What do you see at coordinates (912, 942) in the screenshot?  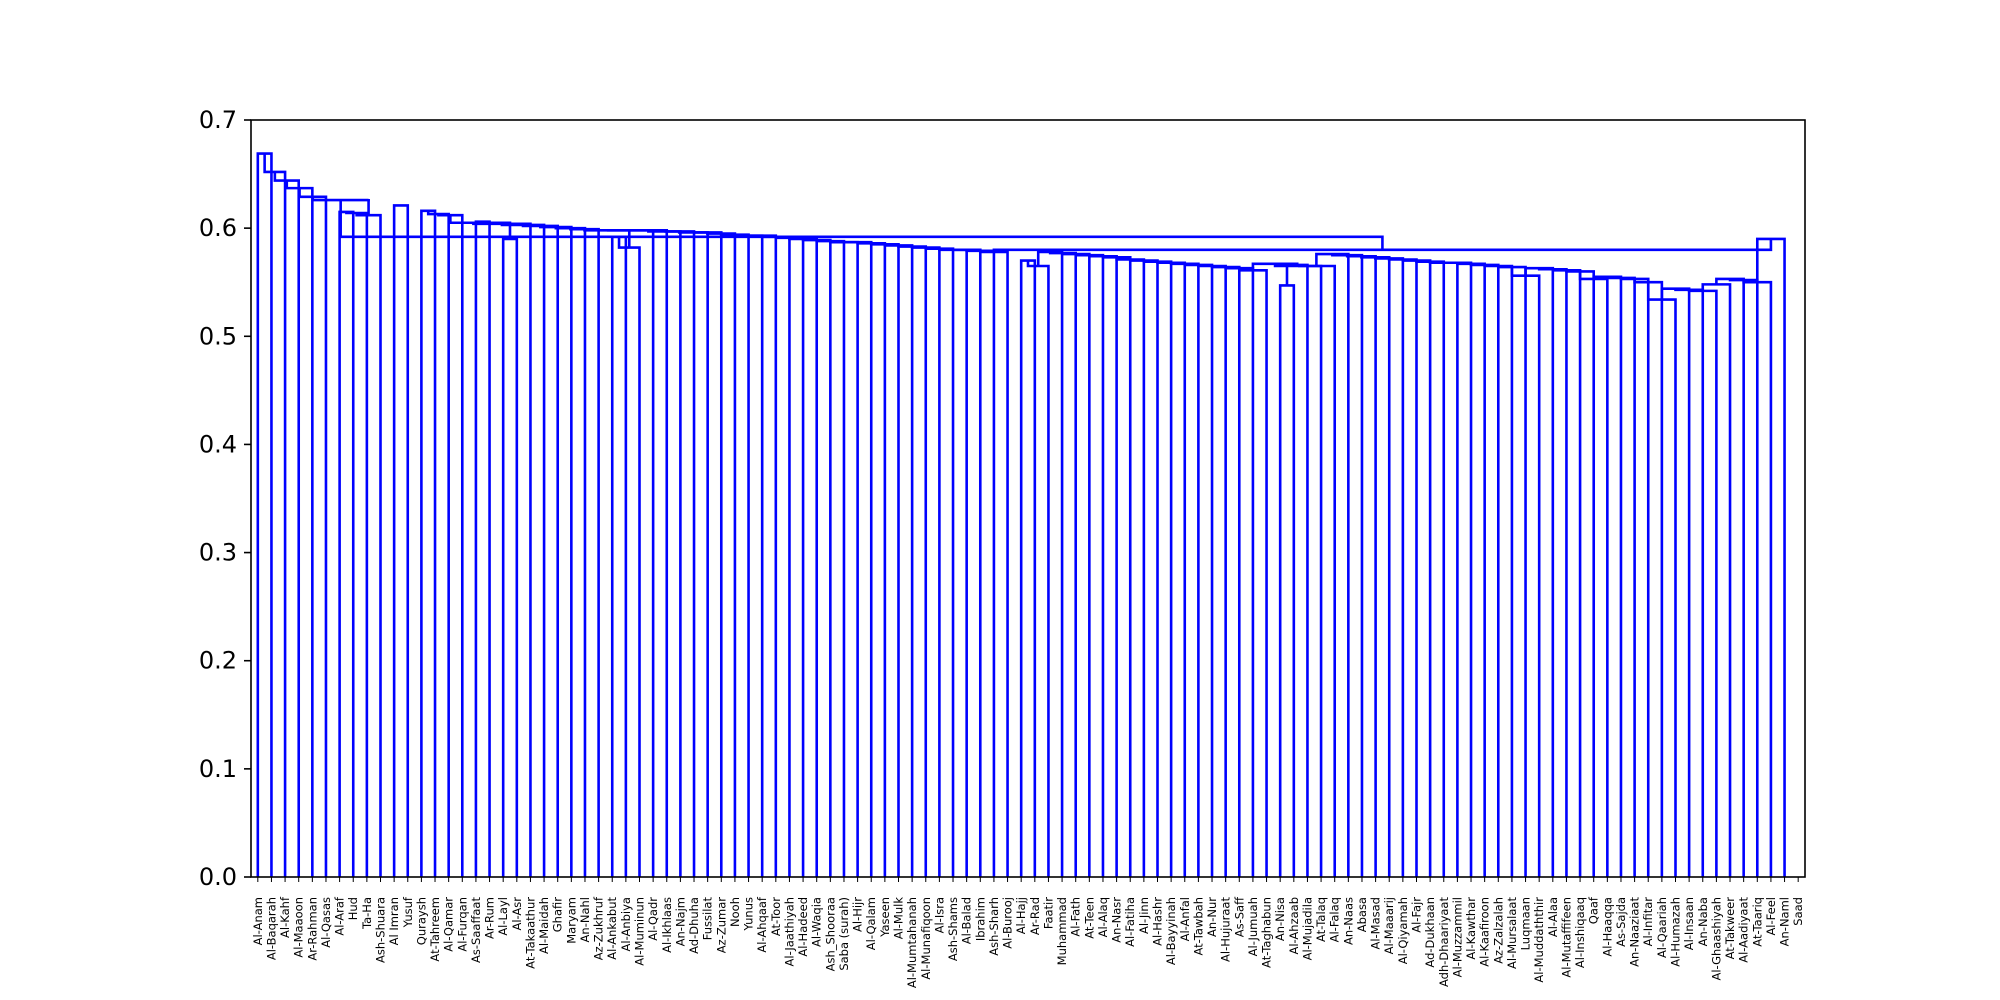 I see `leaf-label: Al-Mumtahanah` at bounding box center [912, 942].